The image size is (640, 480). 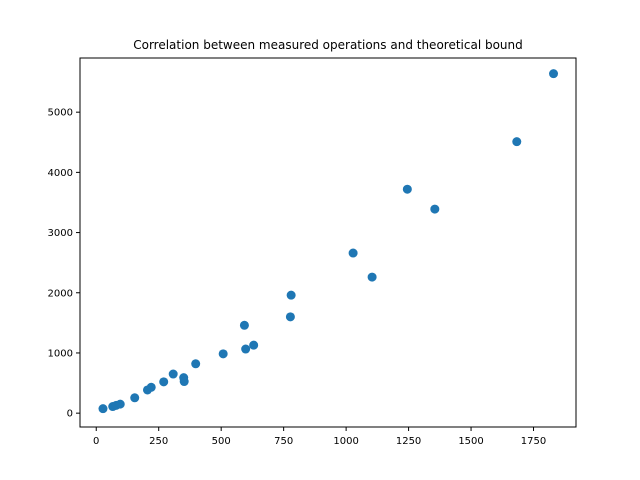 I want to click on y-tick-label: 1000, so click(x=60, y=353).